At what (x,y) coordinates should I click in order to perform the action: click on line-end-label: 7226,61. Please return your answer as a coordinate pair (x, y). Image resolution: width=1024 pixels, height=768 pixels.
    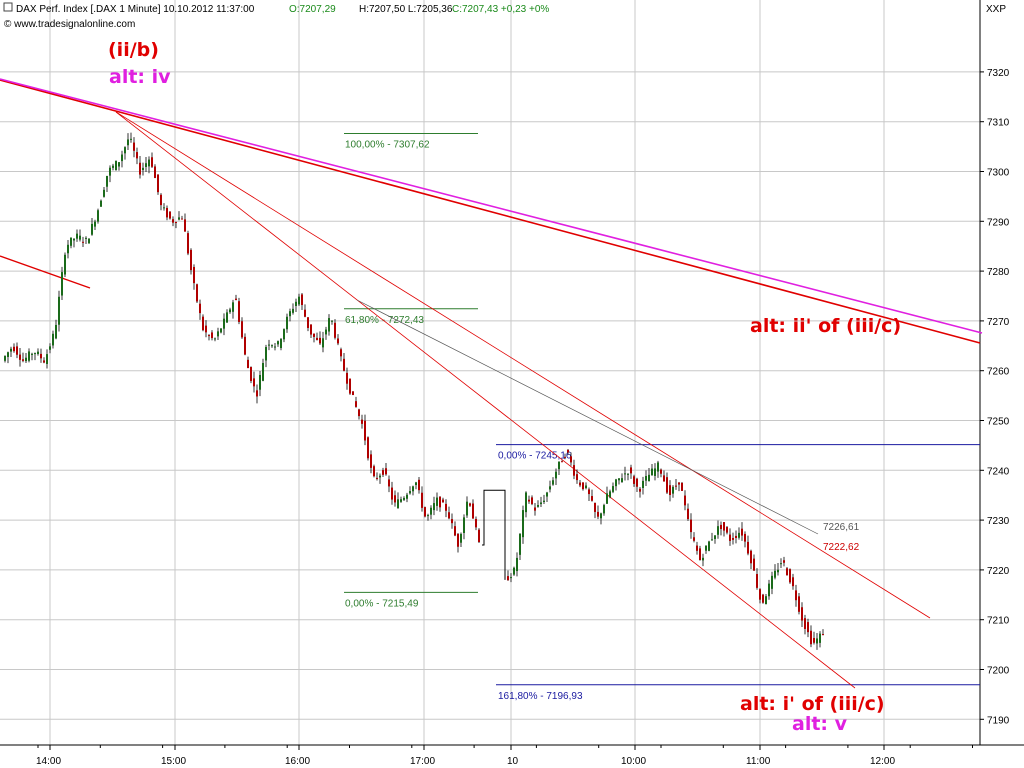
    Looking at the image, I should click on (841, 527).